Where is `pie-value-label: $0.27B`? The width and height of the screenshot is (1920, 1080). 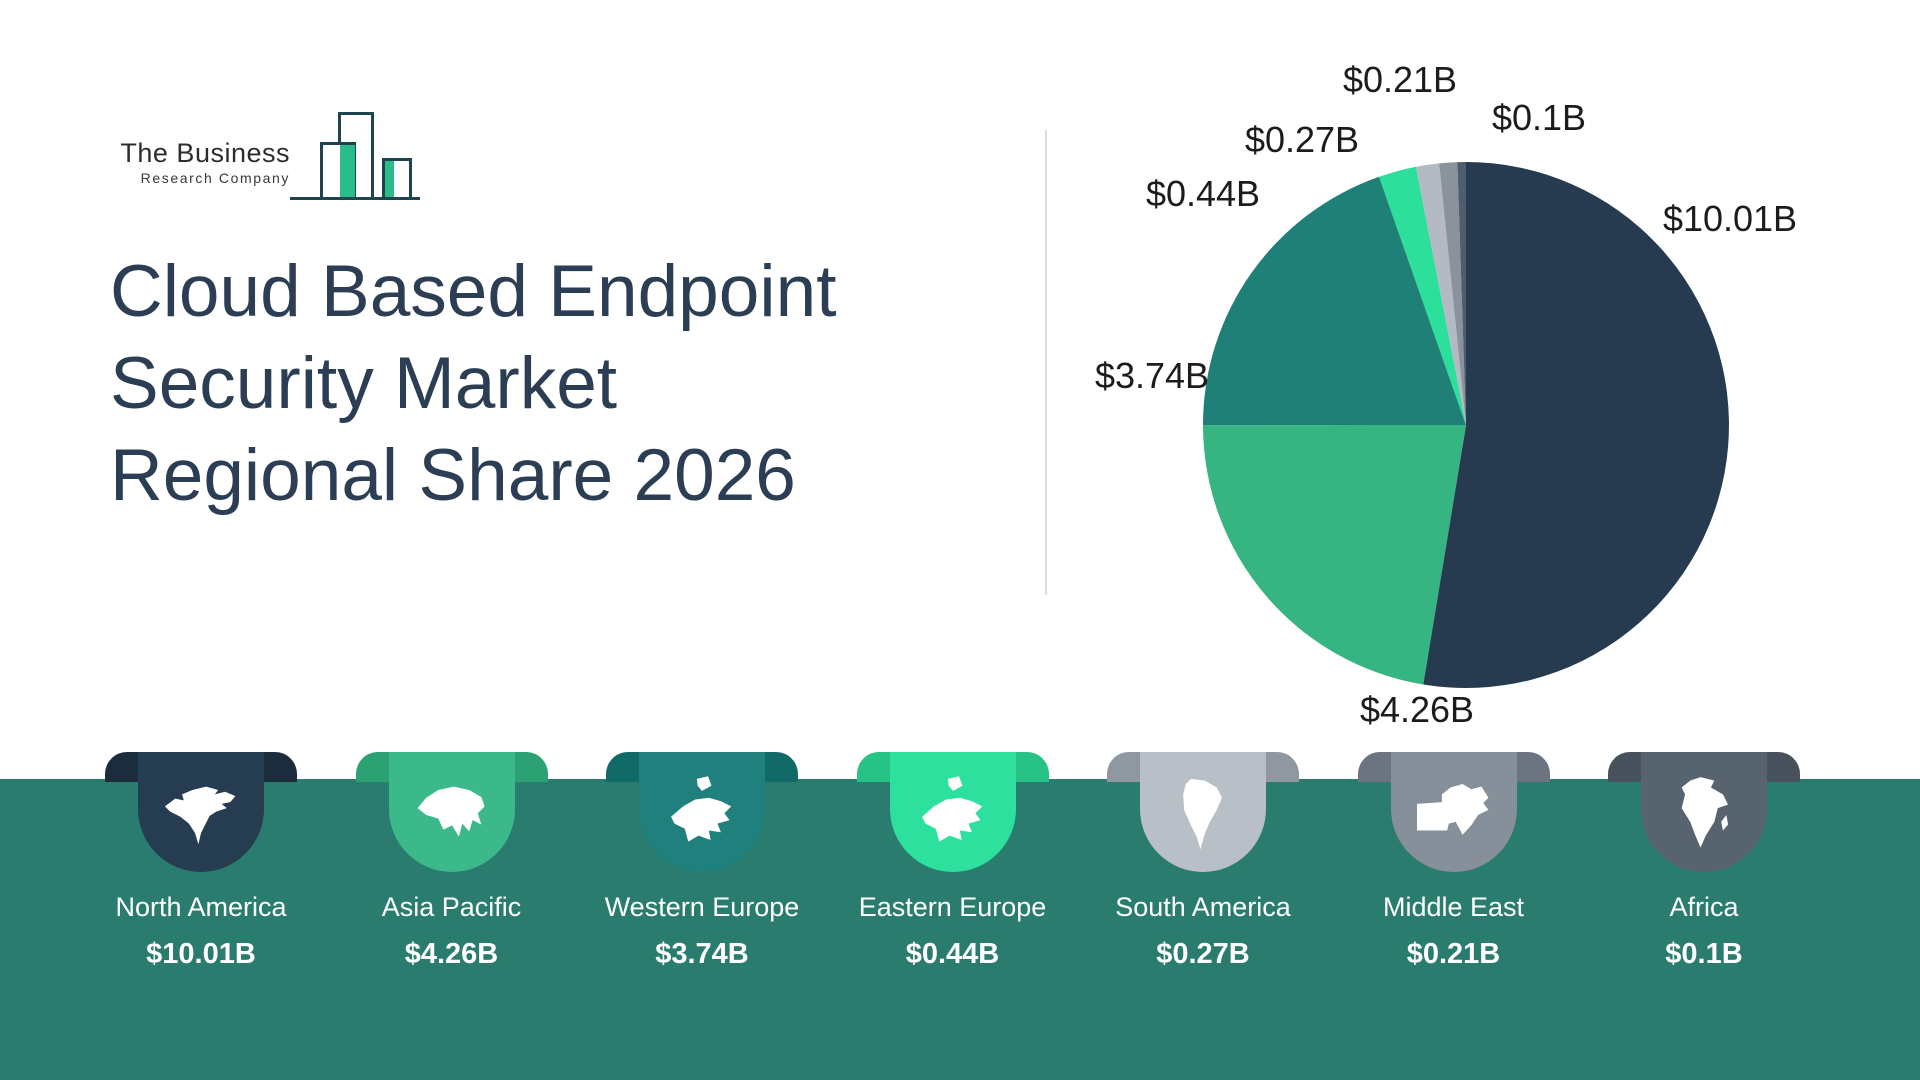
pie-value-label: $0.27B is located at coordinates (1302, 139).